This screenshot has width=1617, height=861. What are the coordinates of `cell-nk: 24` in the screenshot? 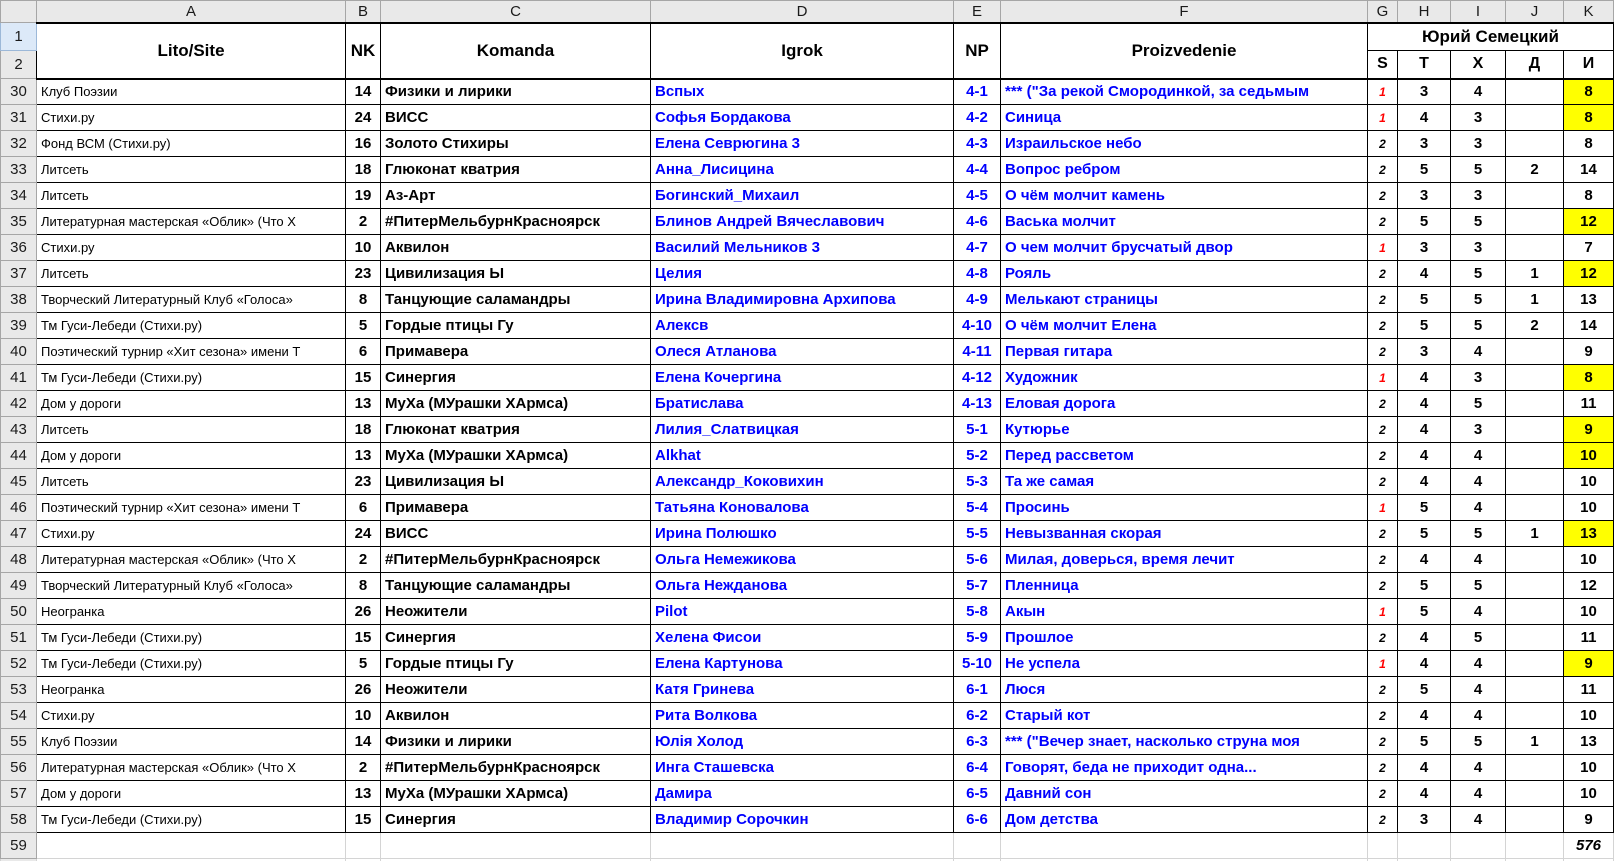 It's located at (363, 533).